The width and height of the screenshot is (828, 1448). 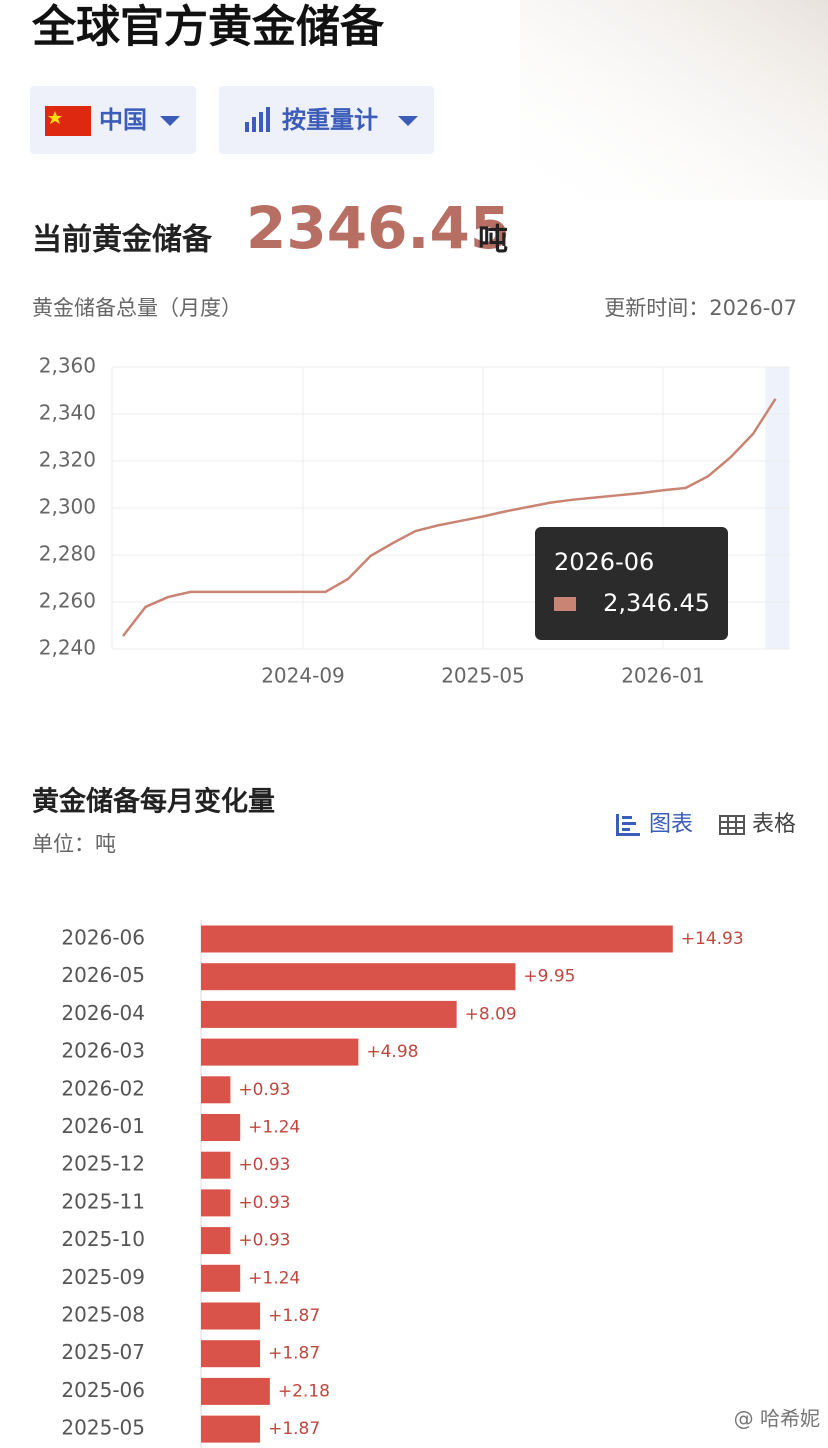 I want to click on y-tick-label: 2025-06, so click(x=103, y=1390).